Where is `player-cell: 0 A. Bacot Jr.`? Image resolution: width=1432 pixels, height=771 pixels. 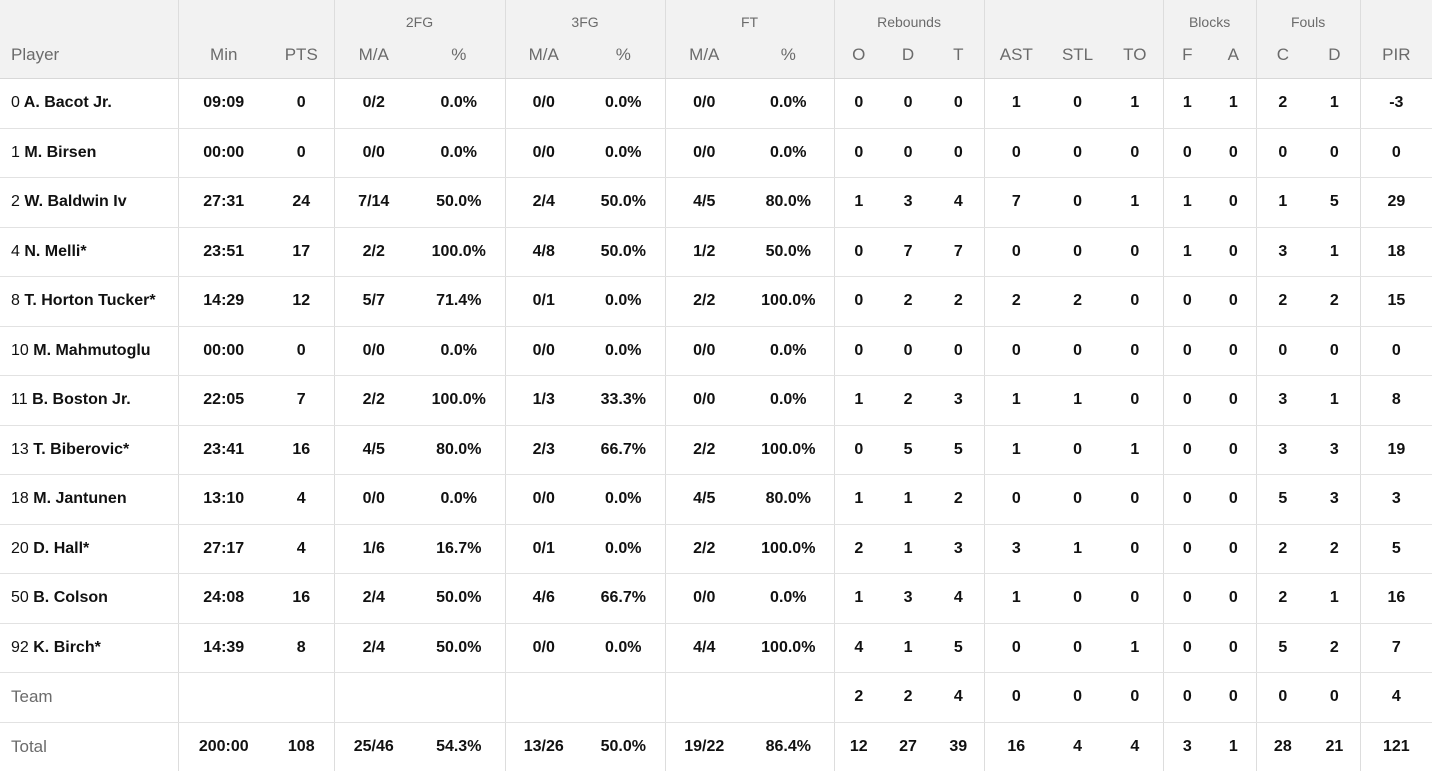
player-cell: 0 A. Bacot Jr. is located at coordinates (89, 104).